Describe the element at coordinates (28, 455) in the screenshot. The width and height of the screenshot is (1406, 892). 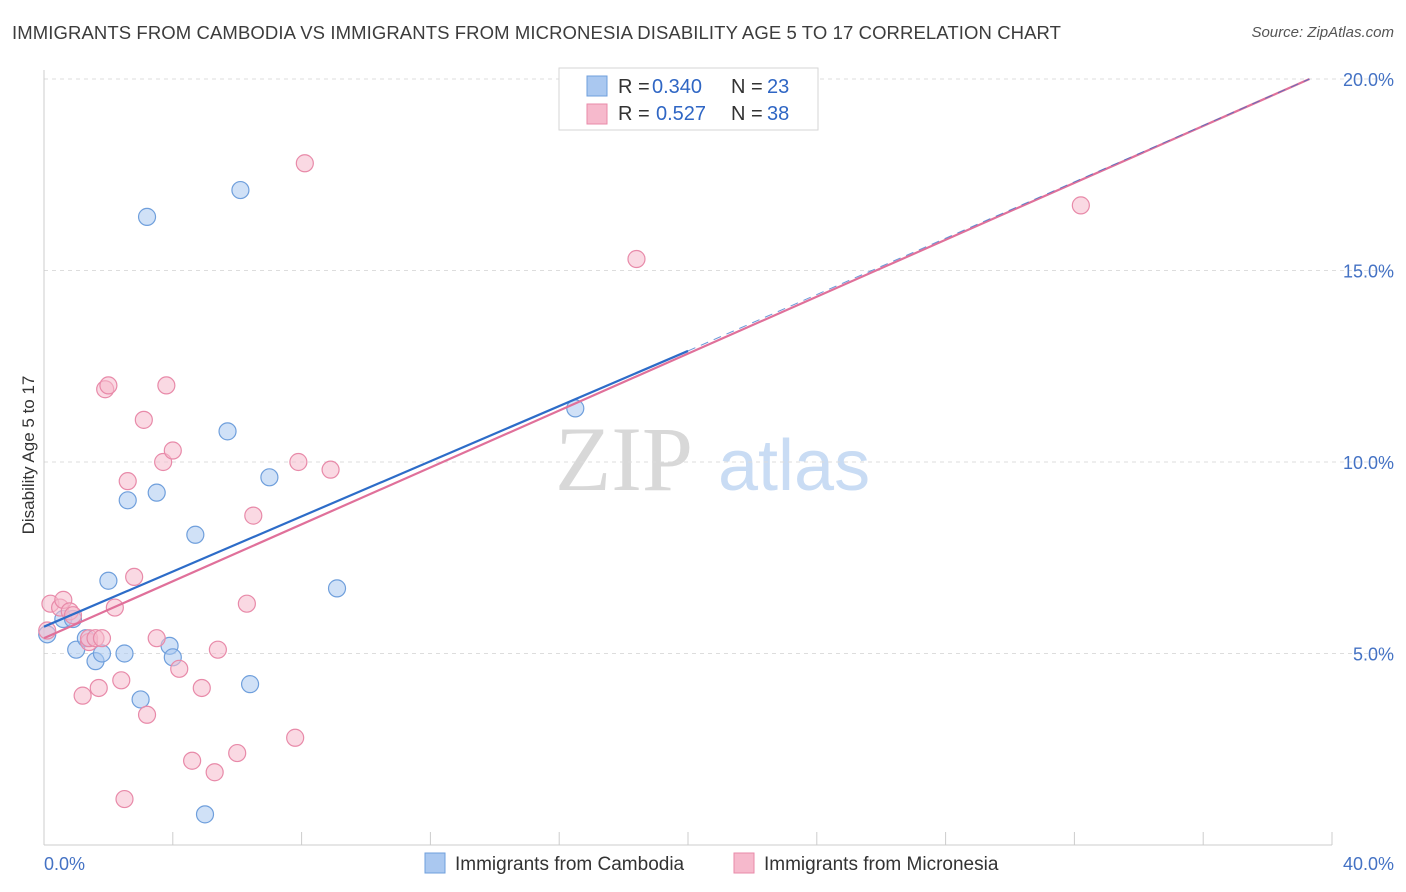
I see `y-axis-title: Disability Age 5 to 17` at that location.